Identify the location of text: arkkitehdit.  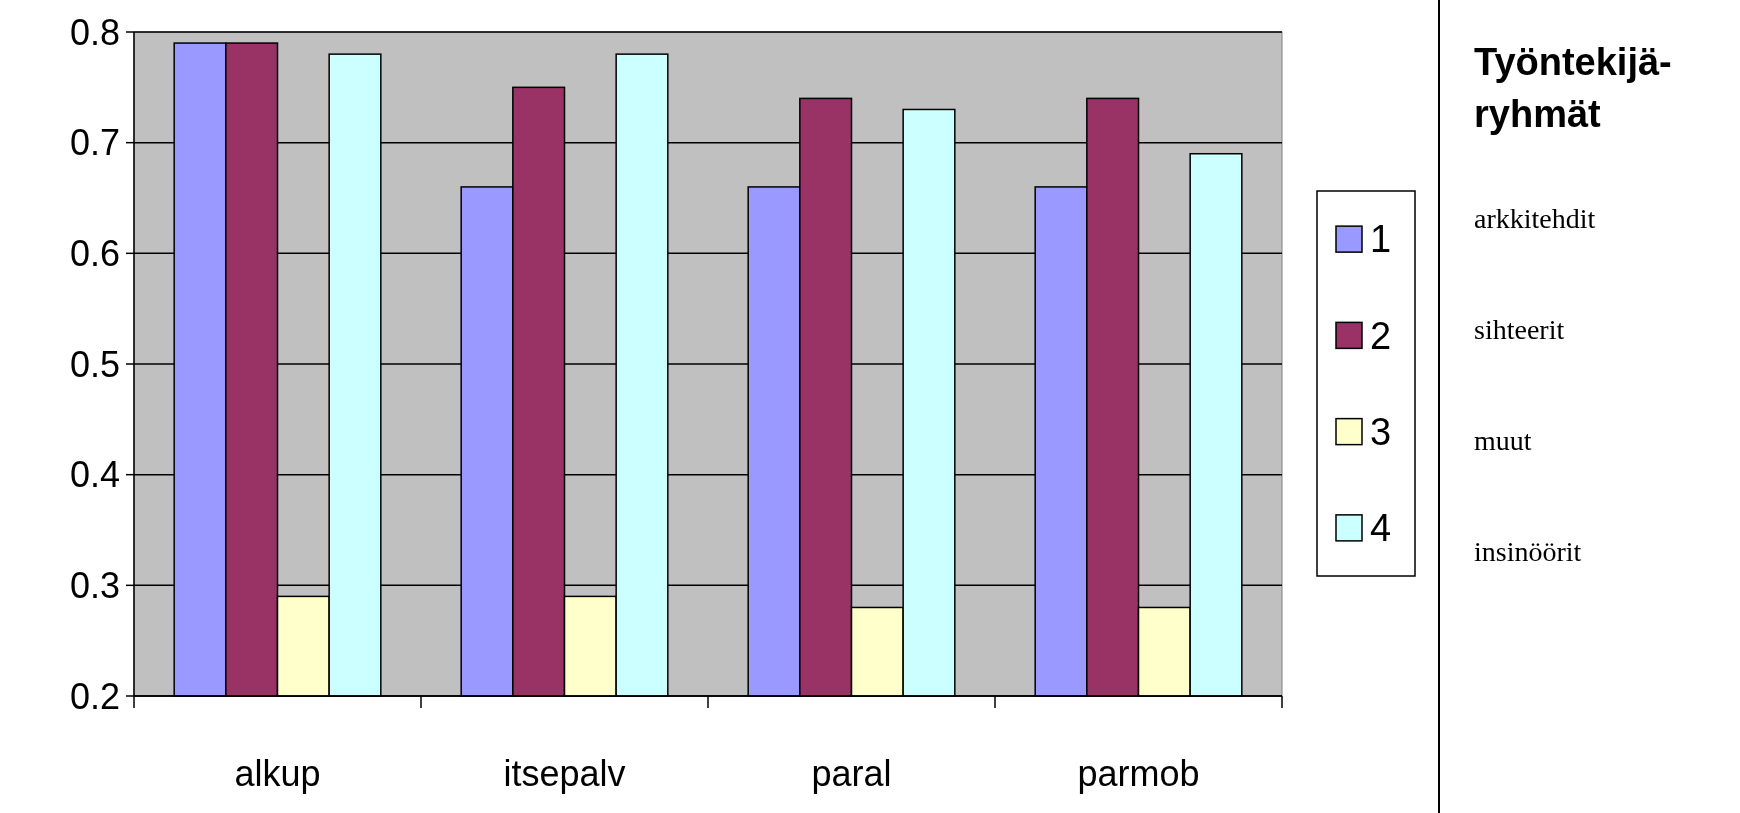
(1535, 218).